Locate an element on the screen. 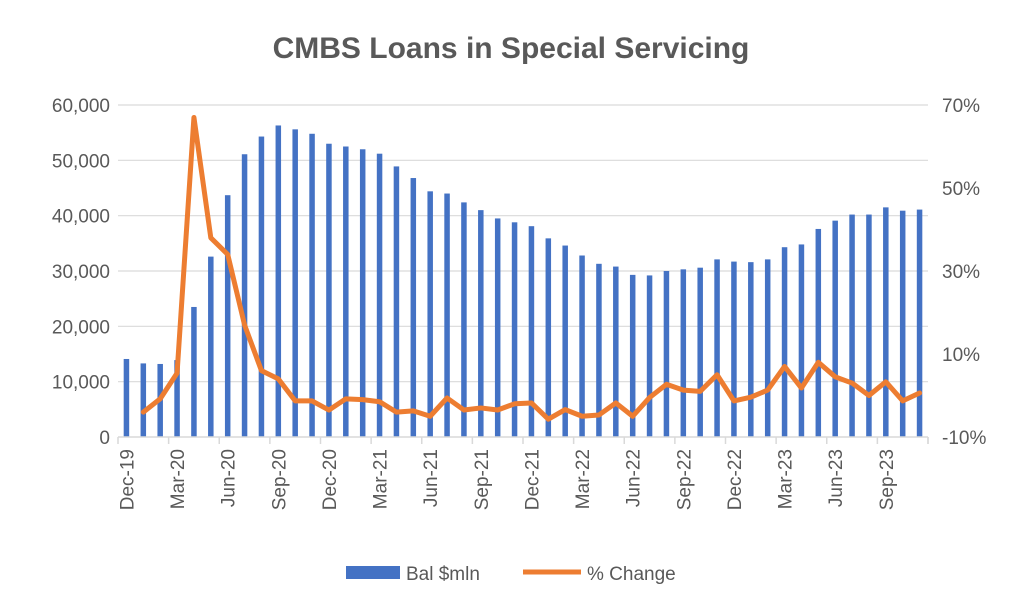  x-tick-label: Sep-22 is located at coordinates (684, 479).